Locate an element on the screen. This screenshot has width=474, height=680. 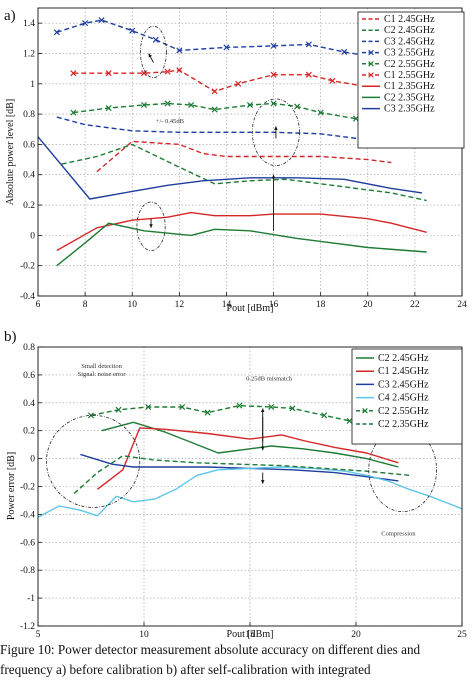
y-axis-label: Absolute power level [dB] is located at coordinates (10, 152).